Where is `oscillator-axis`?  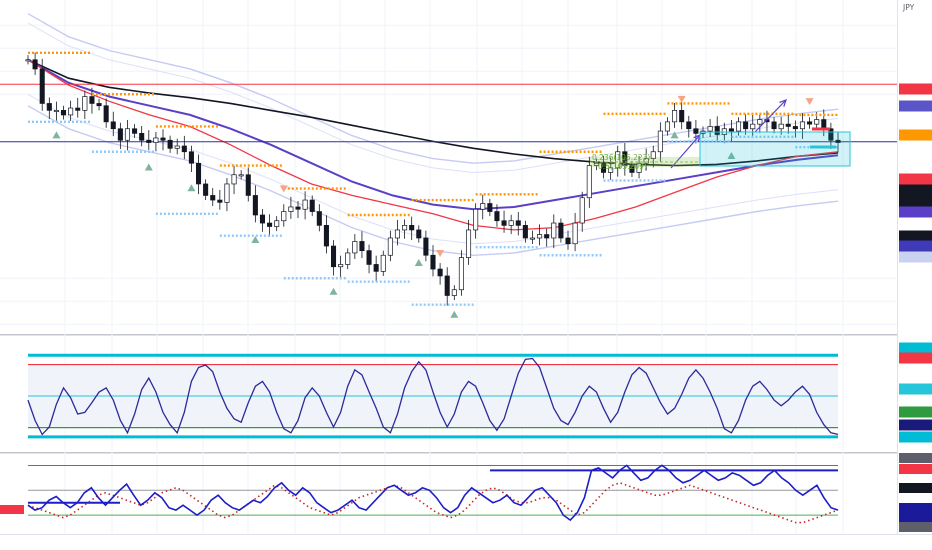 oscillator-axis is located at coordinates (915, 392).